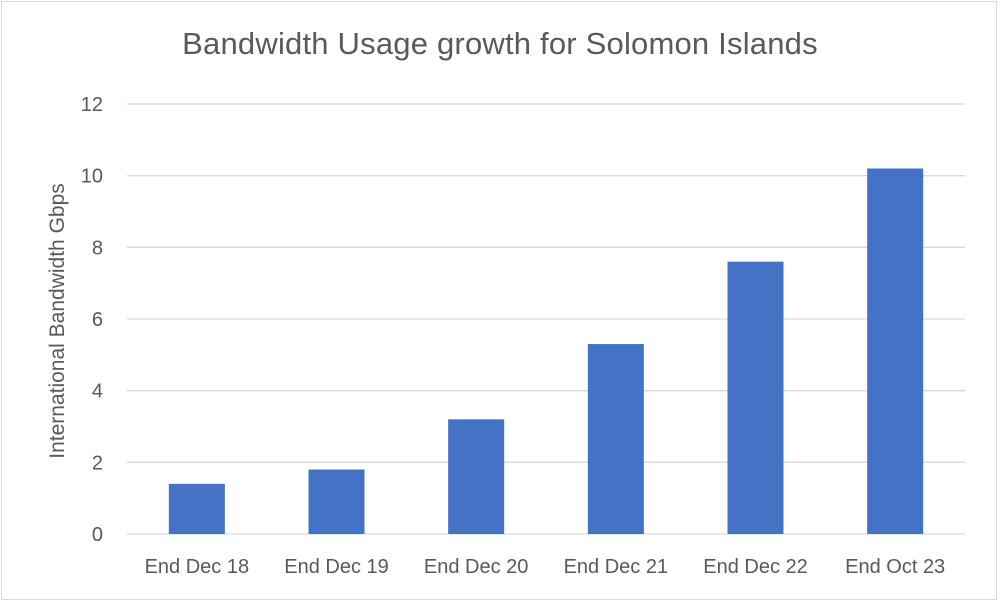  Describe the element at coordinates (197, 567) in the screenshot. I see `x-tick-label: End Dec 18` at that location.